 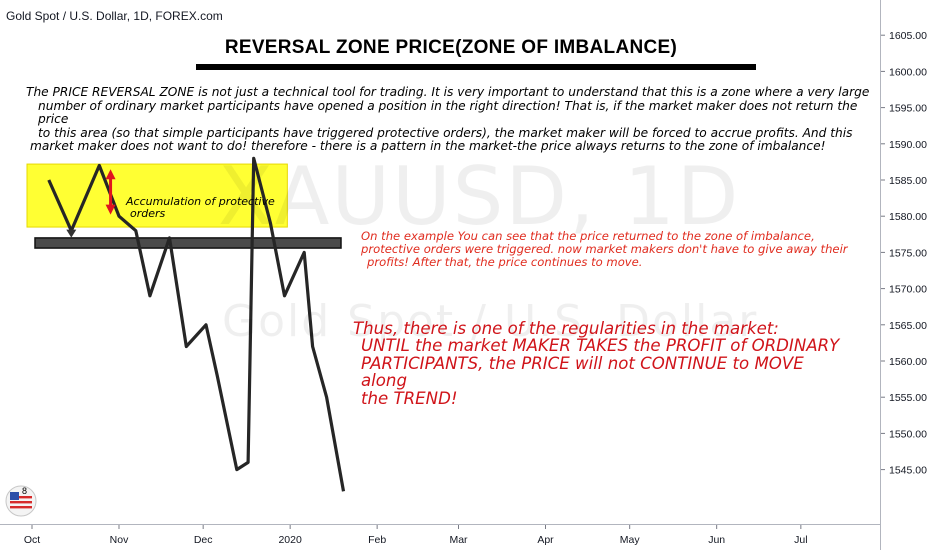 I want to click on price-tick-label: 1545.00, so click(x=908, y=471).